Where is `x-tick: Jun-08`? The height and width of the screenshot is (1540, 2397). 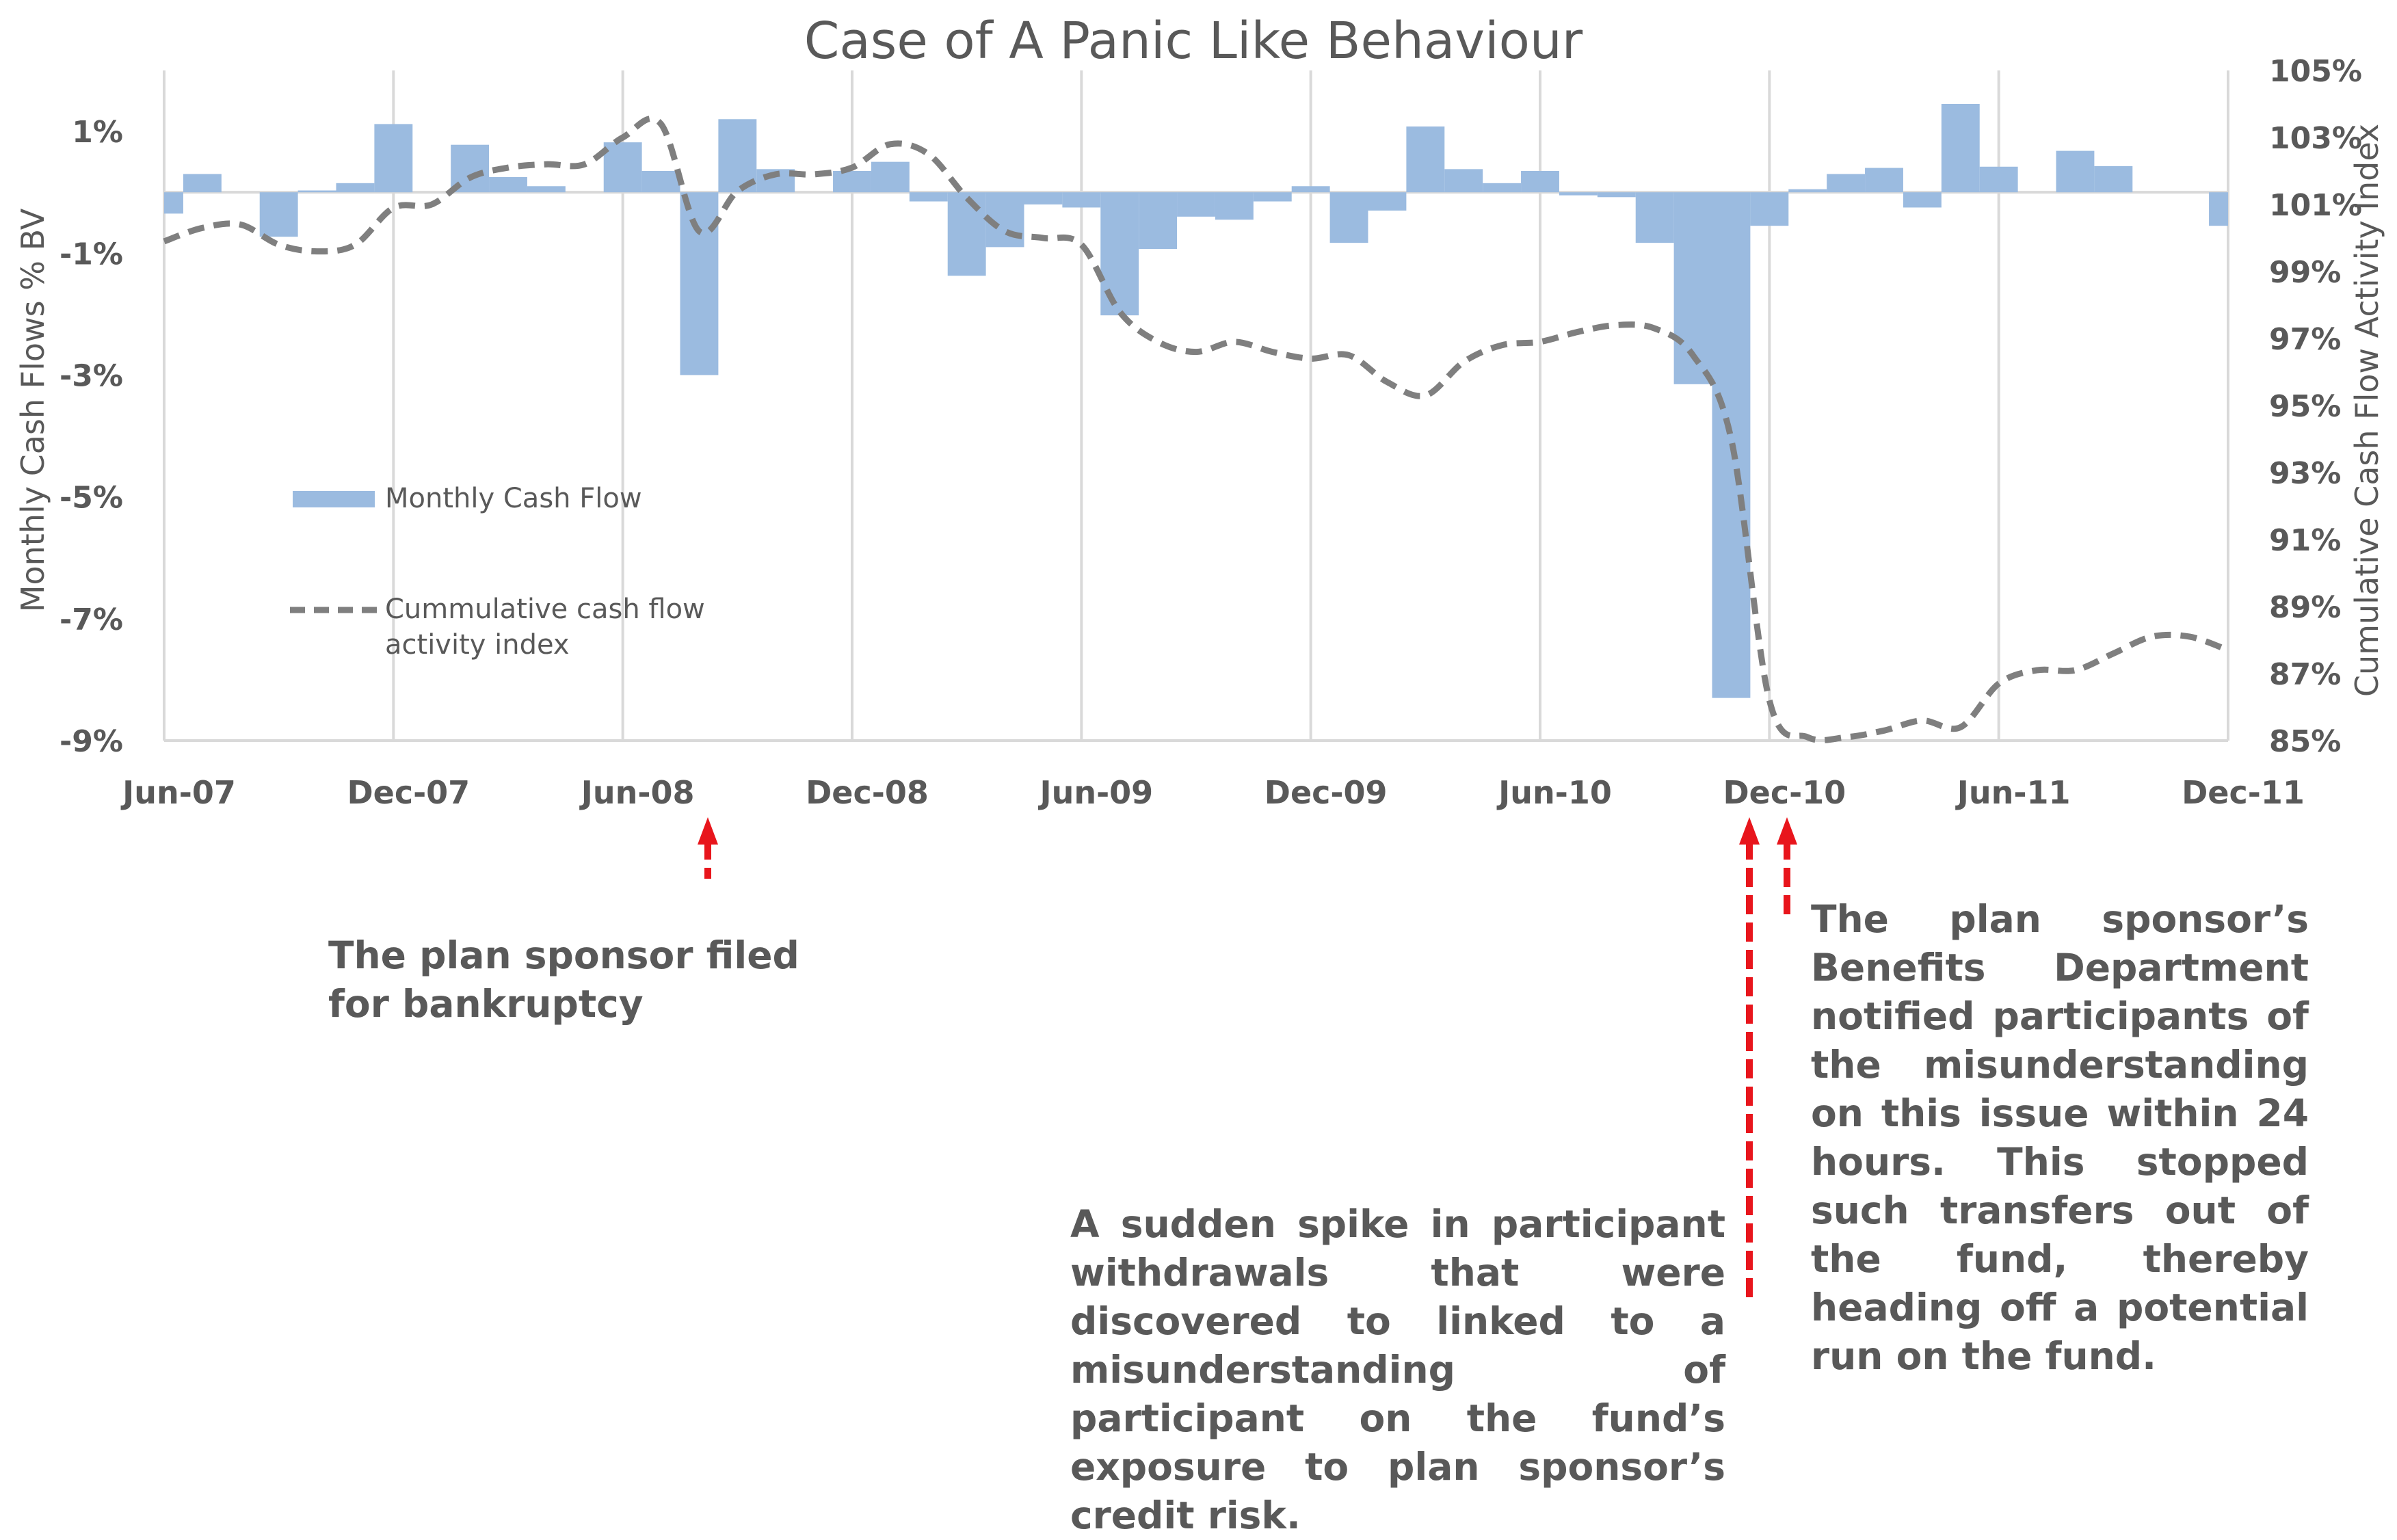
x-tick: Jun-08 is located at coordinates (637, 792).